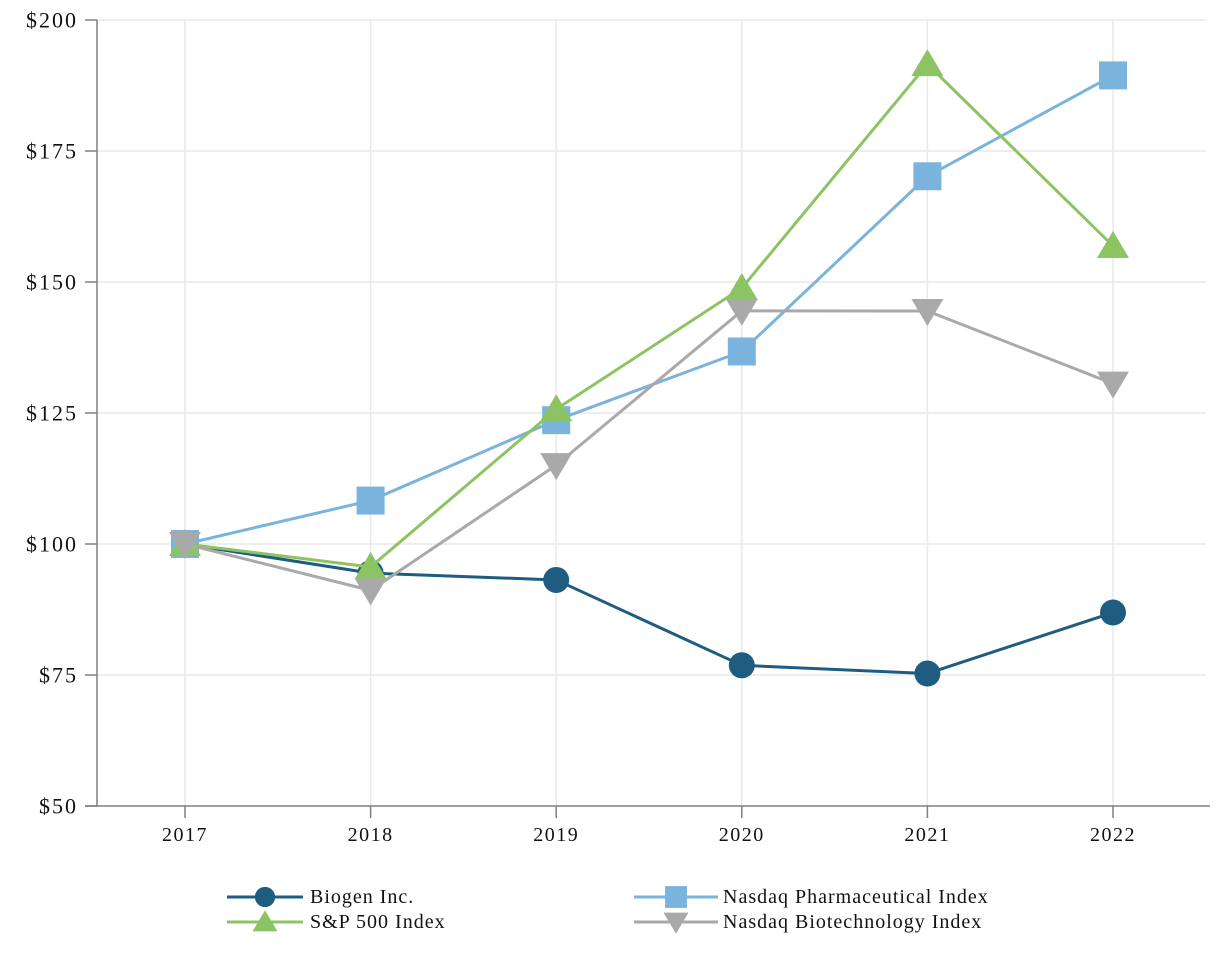 This screenshot has width=1226, height=965. Describe the element at coordinates (52, 544) in the screenshot. I see `y-tick-label: $100` at that location.